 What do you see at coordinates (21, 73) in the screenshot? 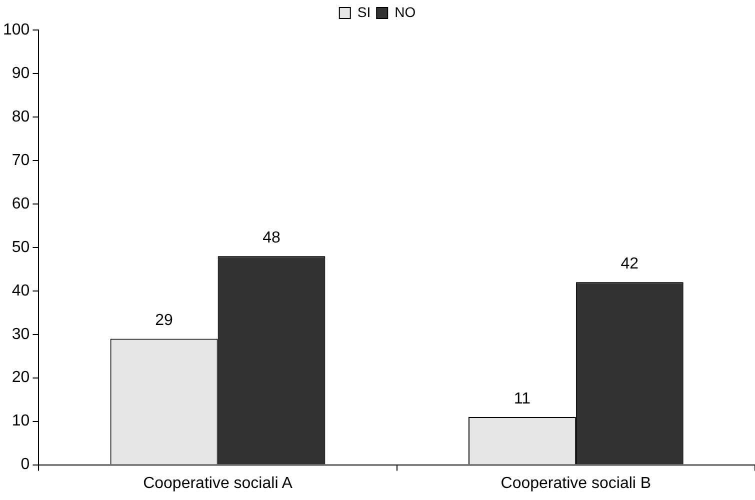
I see `y-tick-label: 90` at bounding box center [21, 73].